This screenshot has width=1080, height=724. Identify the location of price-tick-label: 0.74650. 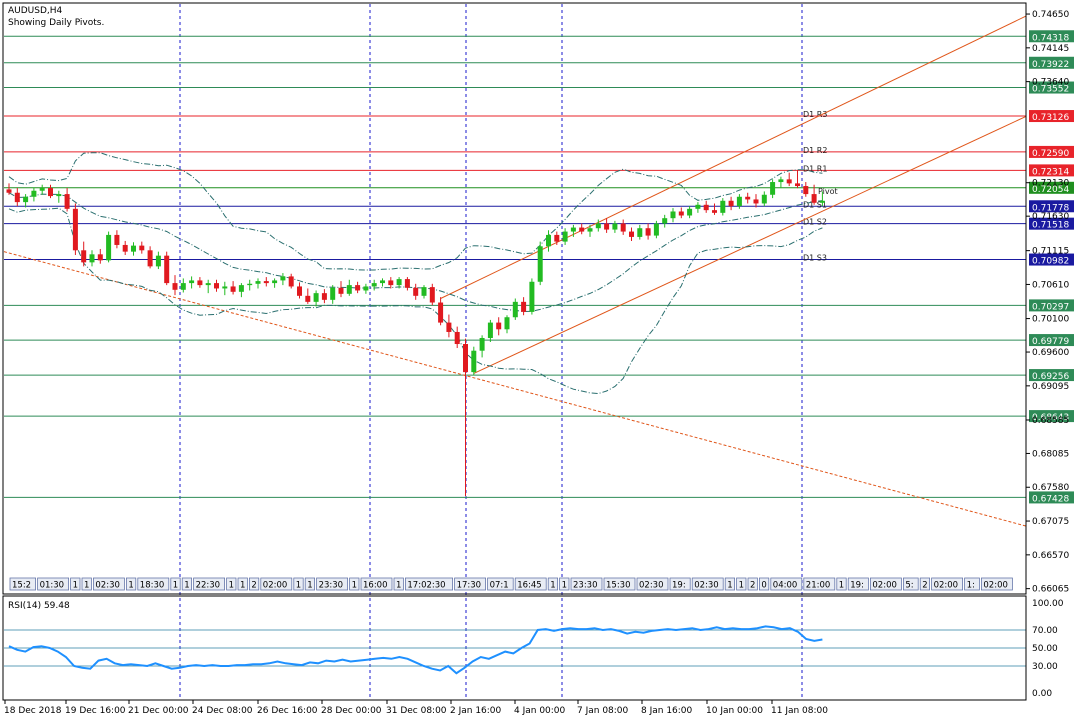
(1050, 15).